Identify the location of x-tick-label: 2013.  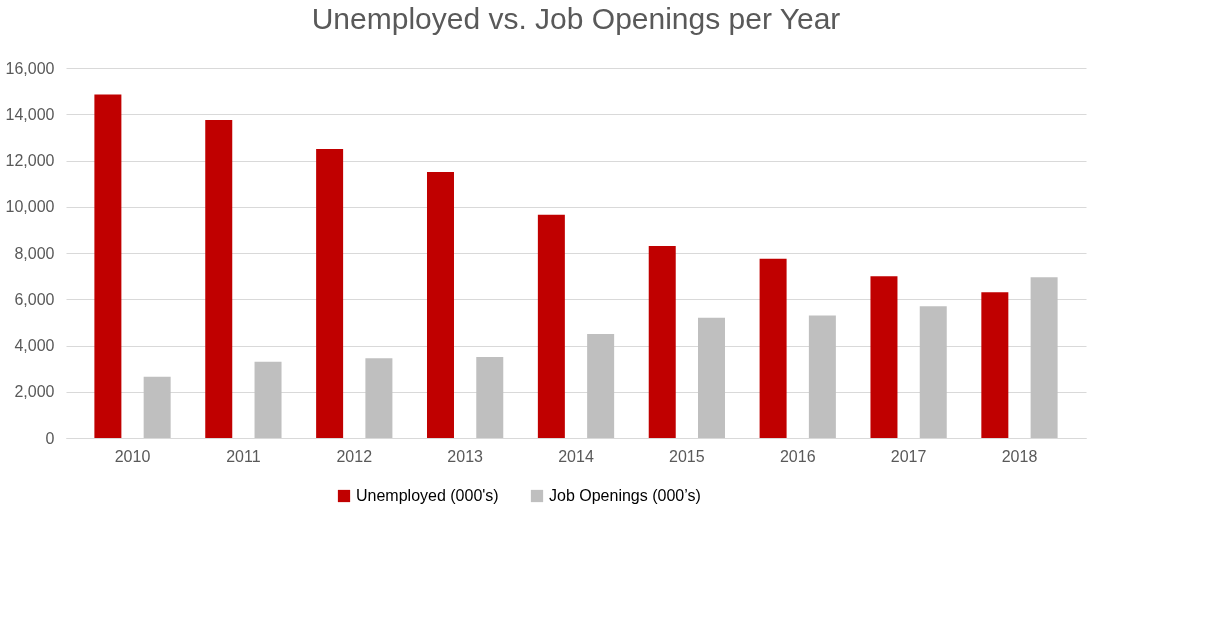
(465, 456).